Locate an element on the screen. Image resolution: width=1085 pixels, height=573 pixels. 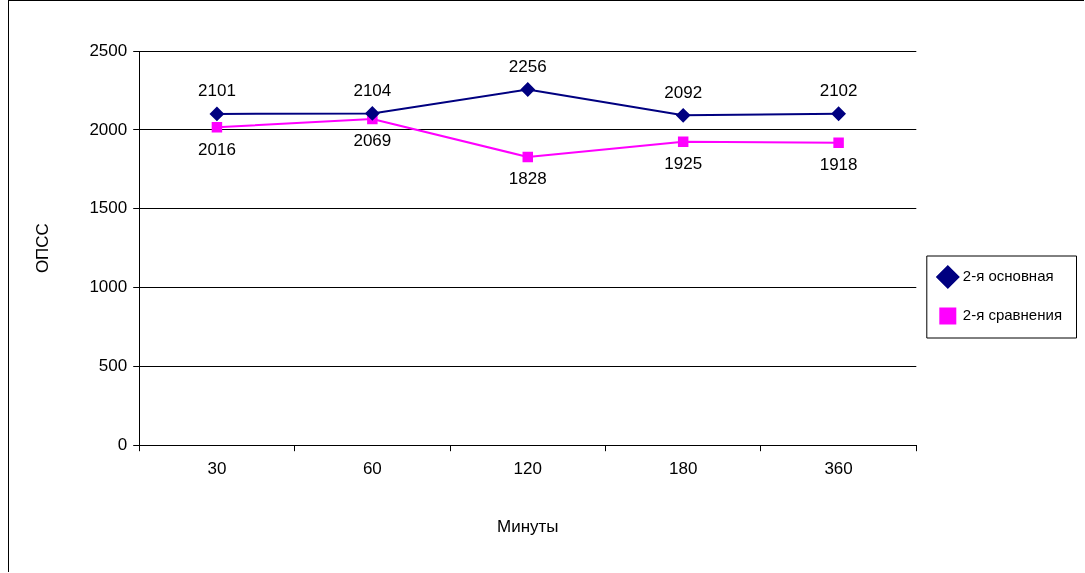
data-label: 2256 is located at coordinates (527, 66).